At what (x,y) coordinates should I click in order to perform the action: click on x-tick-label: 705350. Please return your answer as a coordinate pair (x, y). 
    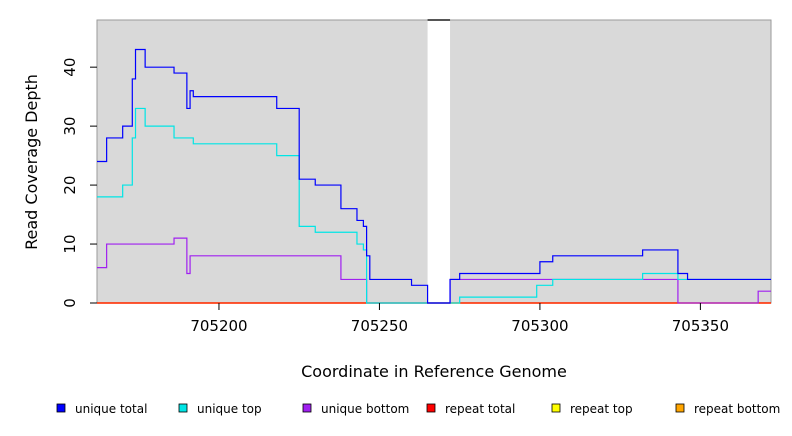
    Looking at the image, I should click on (700, 326).